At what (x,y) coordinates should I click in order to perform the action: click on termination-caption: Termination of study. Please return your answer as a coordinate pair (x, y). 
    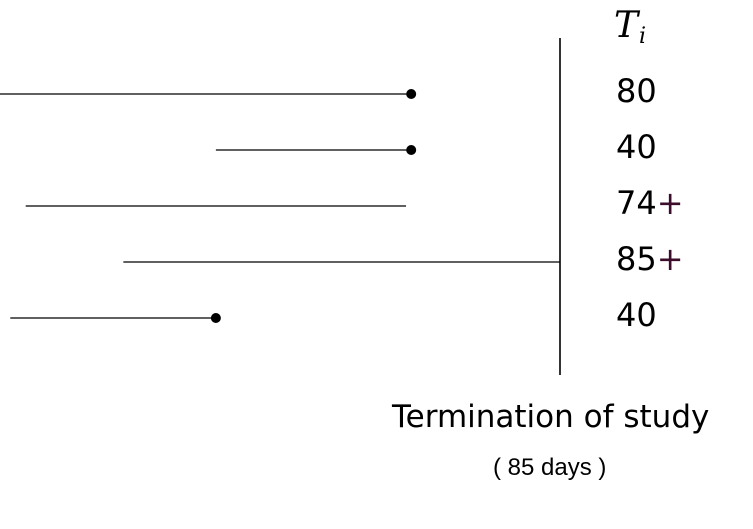
    Looking at the image, I should click on (551, 417).